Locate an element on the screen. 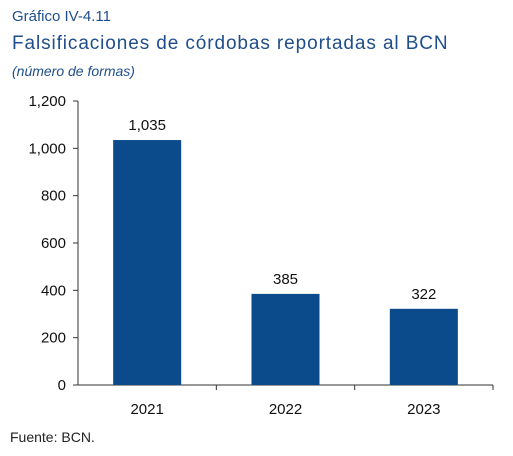 The height and width of the screenshot is (456, 513). bar-2023 is located at coordinates (423, 346).